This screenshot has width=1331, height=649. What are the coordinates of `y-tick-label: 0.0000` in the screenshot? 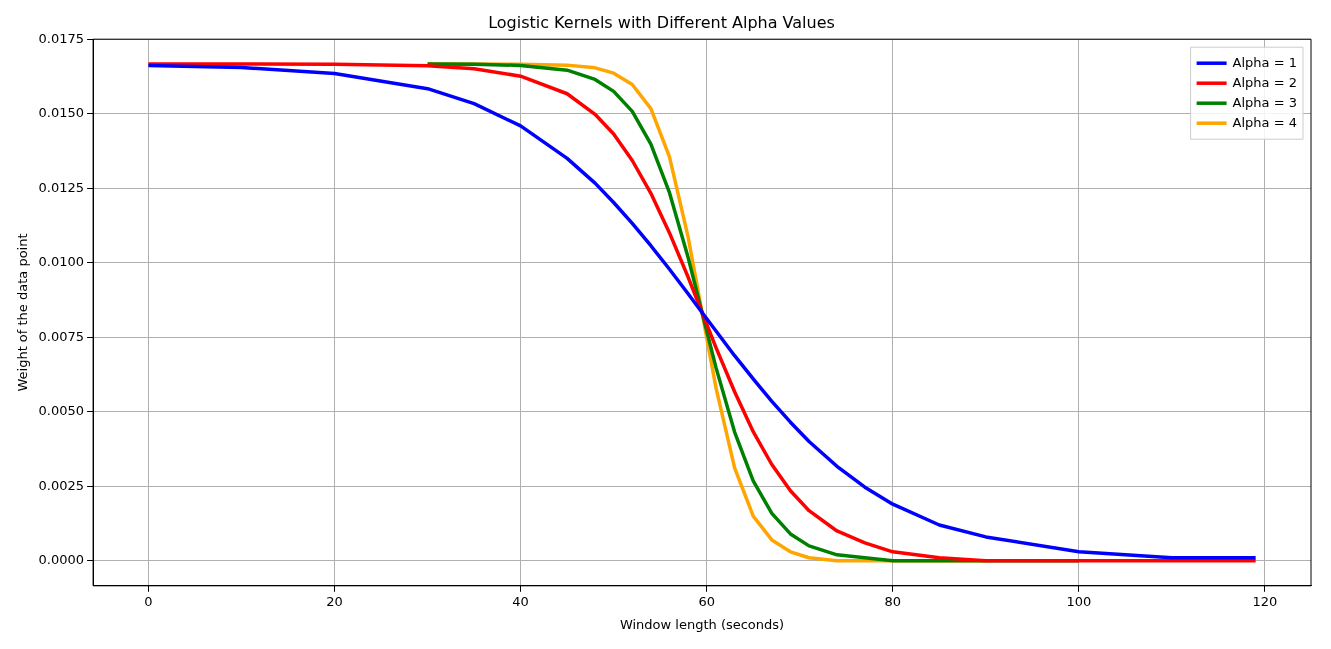 It's located at (61, 560).